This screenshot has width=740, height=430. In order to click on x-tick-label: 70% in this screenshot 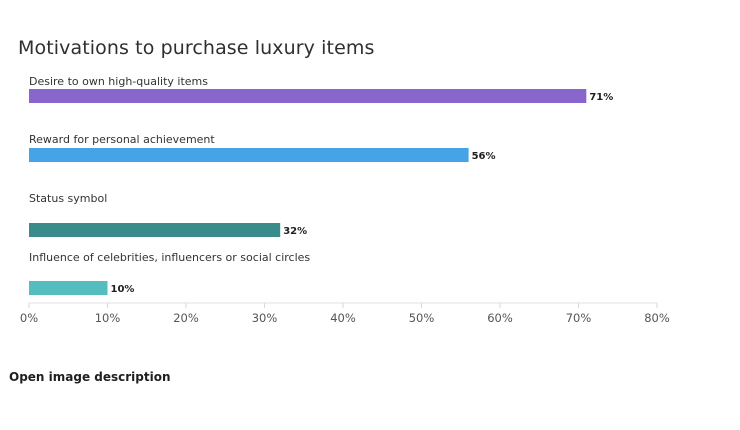, I will do `click(579, 318)`.